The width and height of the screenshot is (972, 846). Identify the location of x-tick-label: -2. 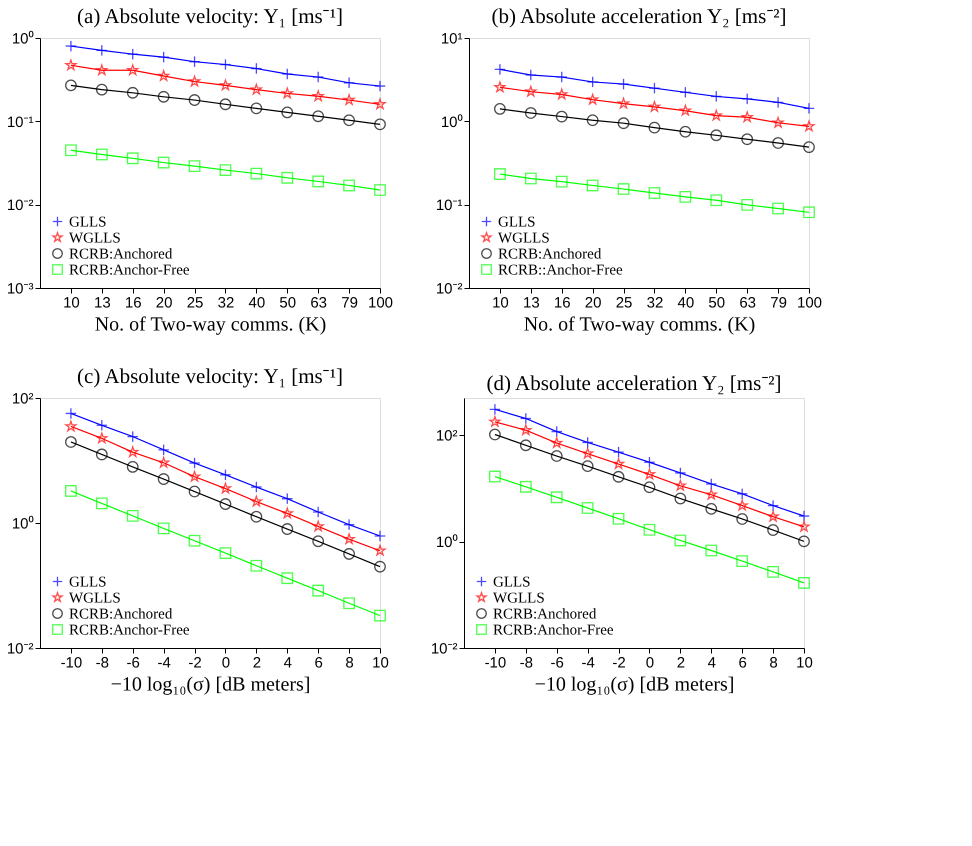
(195, 663).